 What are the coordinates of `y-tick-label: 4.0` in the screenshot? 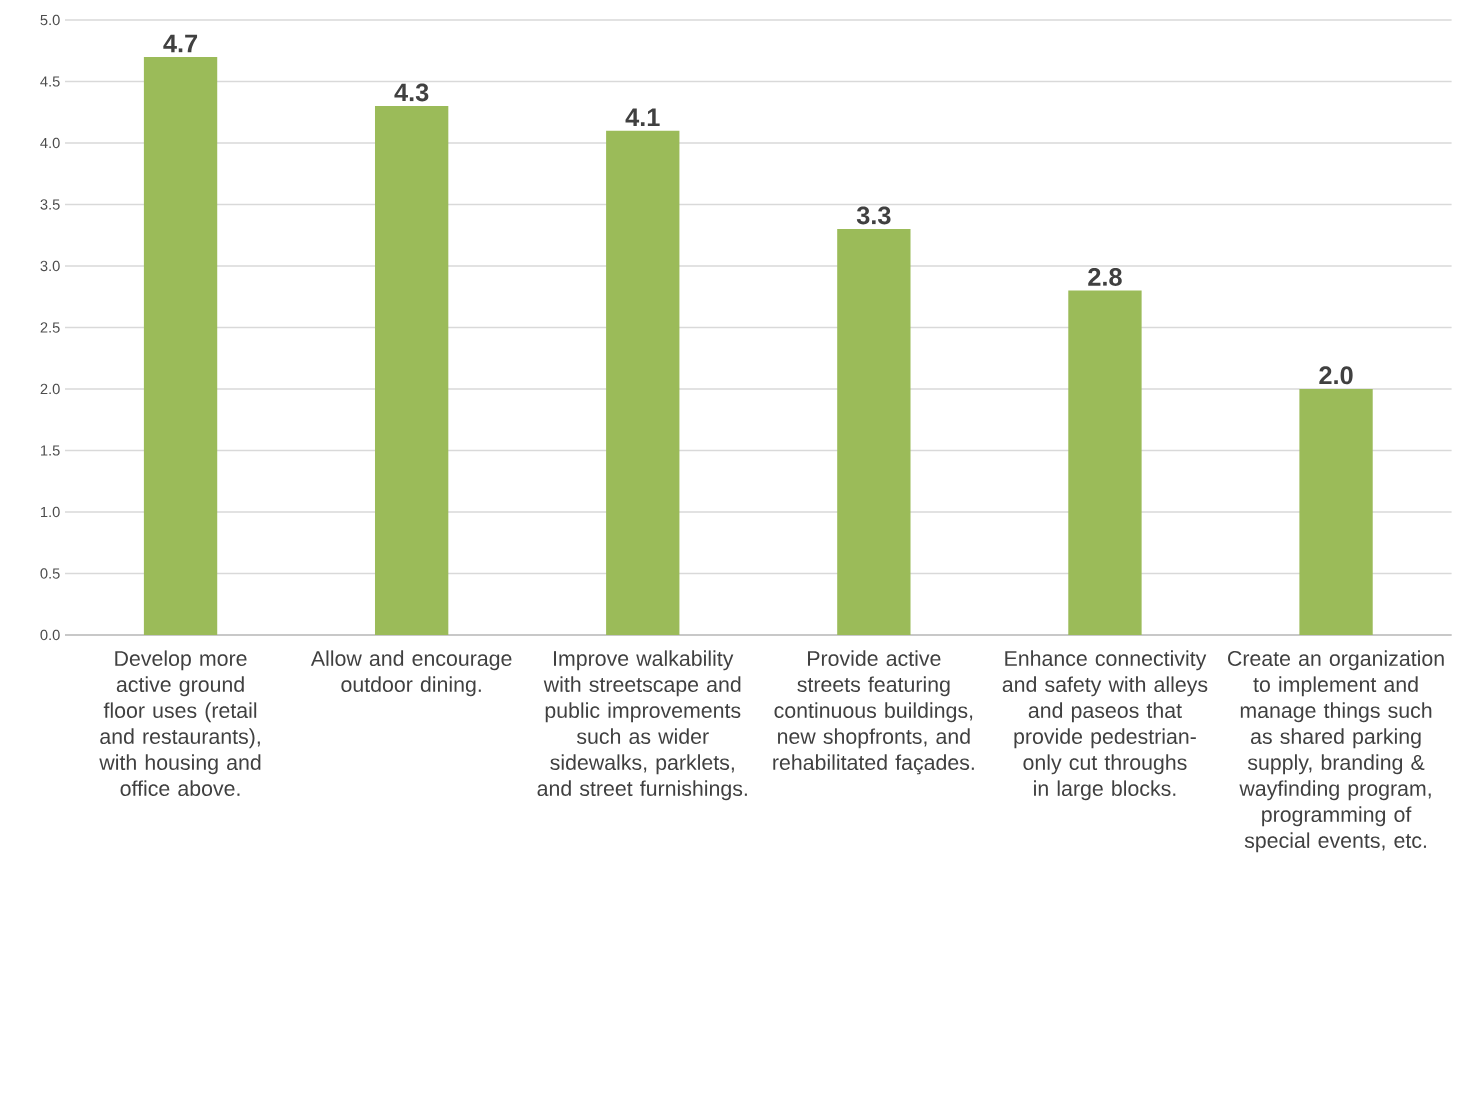 It's located at (50, 143).